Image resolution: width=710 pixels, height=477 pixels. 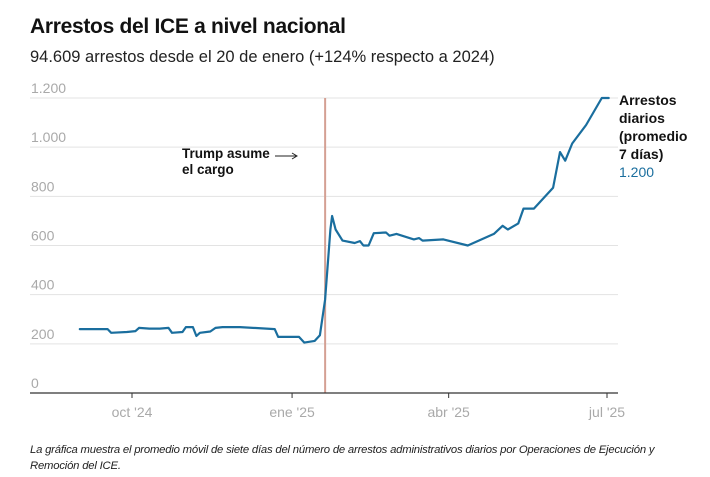 I want to click on x-tick-label: abr '25, so click(x=448, y=412).